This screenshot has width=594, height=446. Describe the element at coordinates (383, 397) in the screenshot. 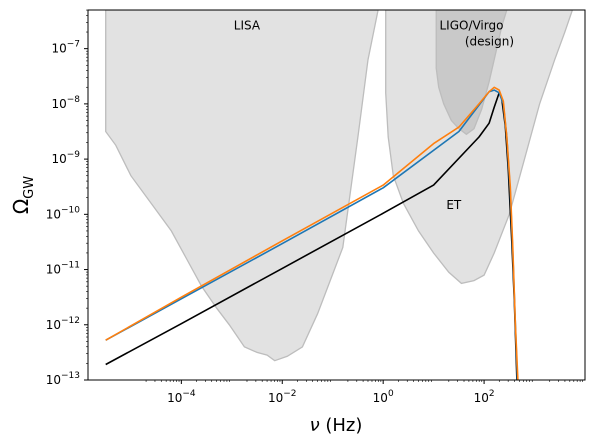

I see `x-tick-label: 10⁰` at that location.